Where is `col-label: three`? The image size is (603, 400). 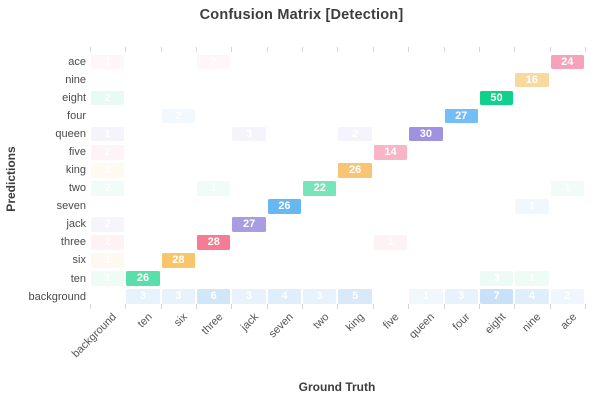
col-label: three is located at coordinates (212, 324).